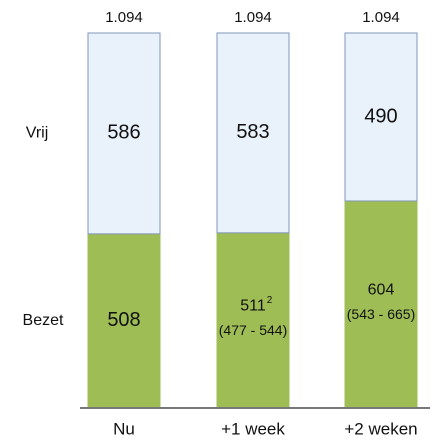 This screenshot has width=434, height=442. I want to click on range-label: (543 - 665), so click(381, 314).